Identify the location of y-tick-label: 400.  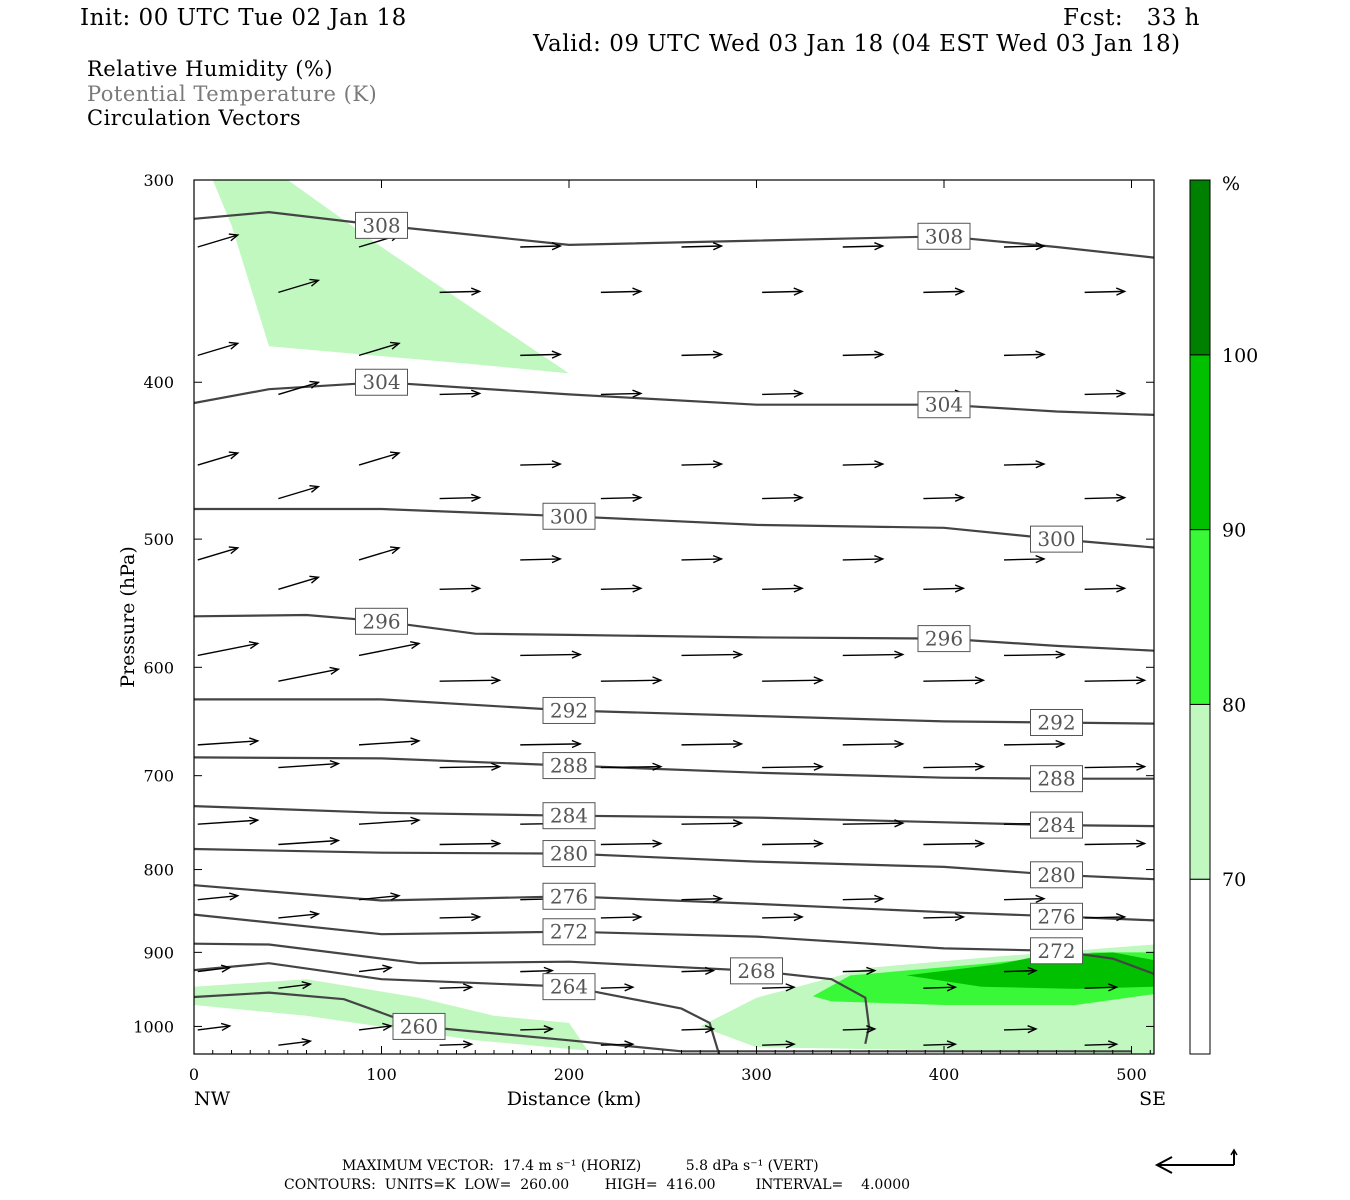
(158, 382).